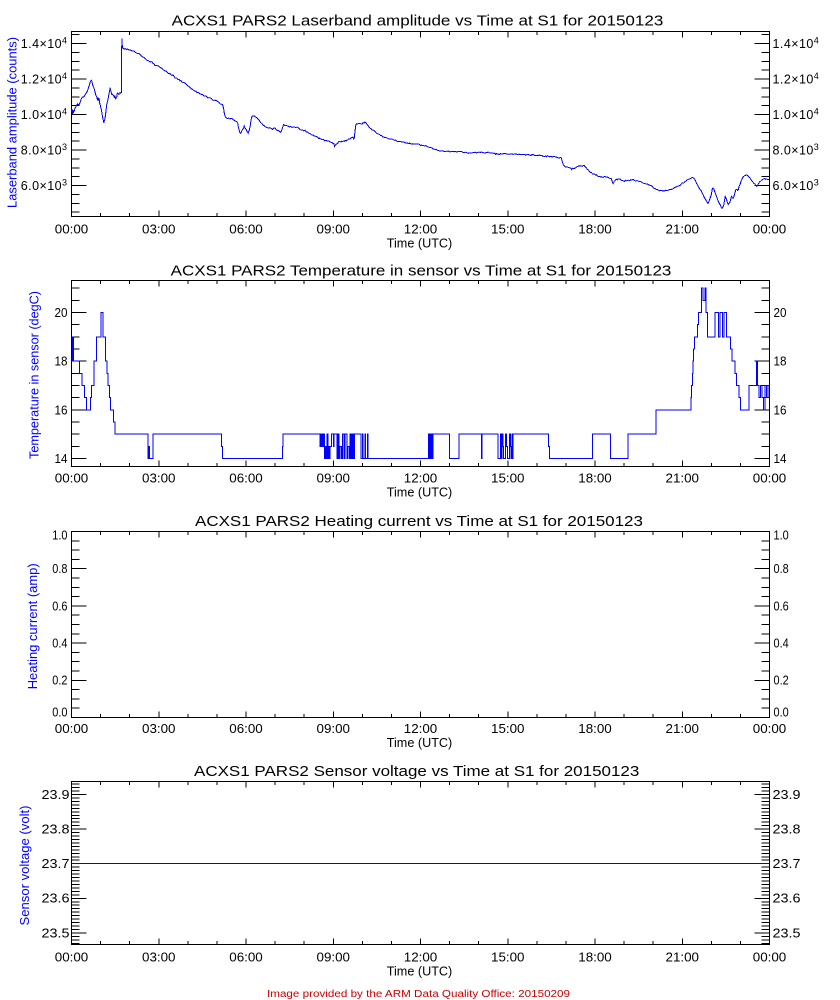  What do you see at coordinates (33, 626) in the screenshot?
I see `svg-text: Heating current (amp)` at bounding box center [33, 626].